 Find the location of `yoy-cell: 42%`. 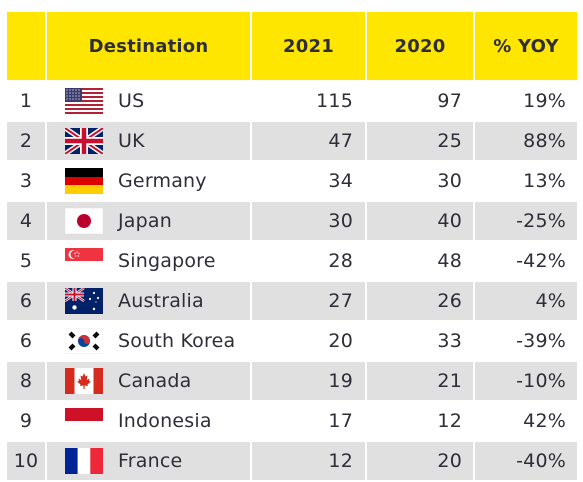

yoy-cell: 42% is located at coordinates (544, 421).